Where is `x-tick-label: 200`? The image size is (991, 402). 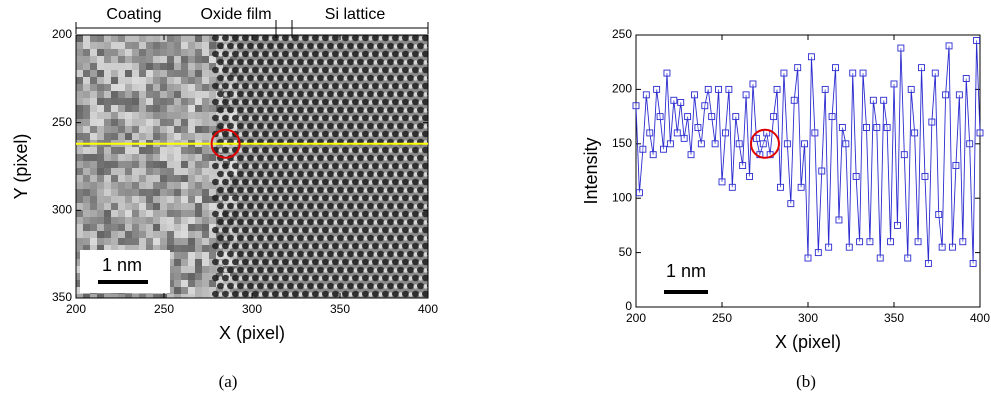
x-tick-label: 200 is located at coordinates (76, 309).